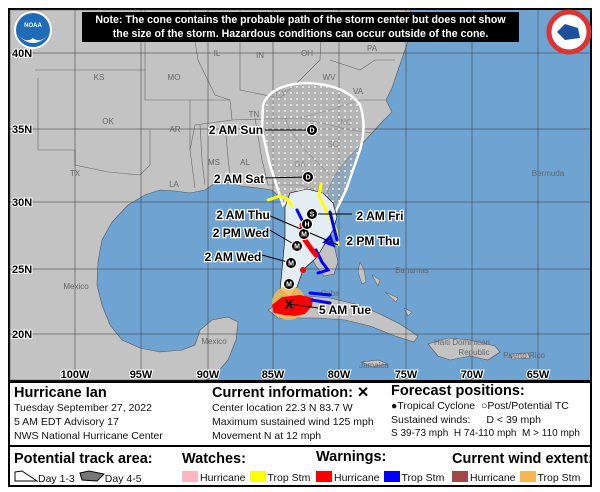  What do you see at coordinates (431, 420) in the screenshot?
I see `sustained-winds-label: Sustained winds:` at bounding box center [431, 420].